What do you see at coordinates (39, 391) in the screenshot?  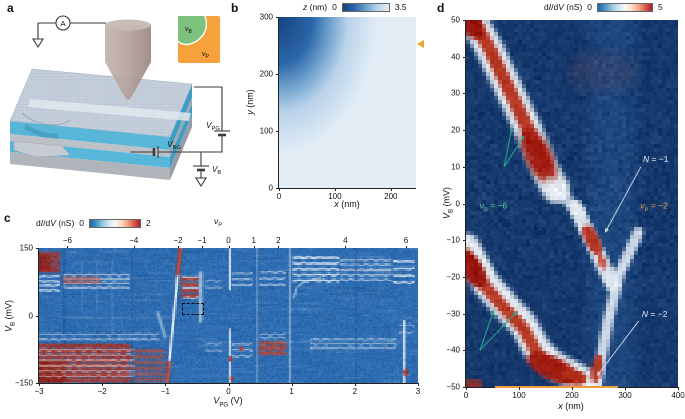 I see `x-tick-label: −3` at bounding box center [39, 391].